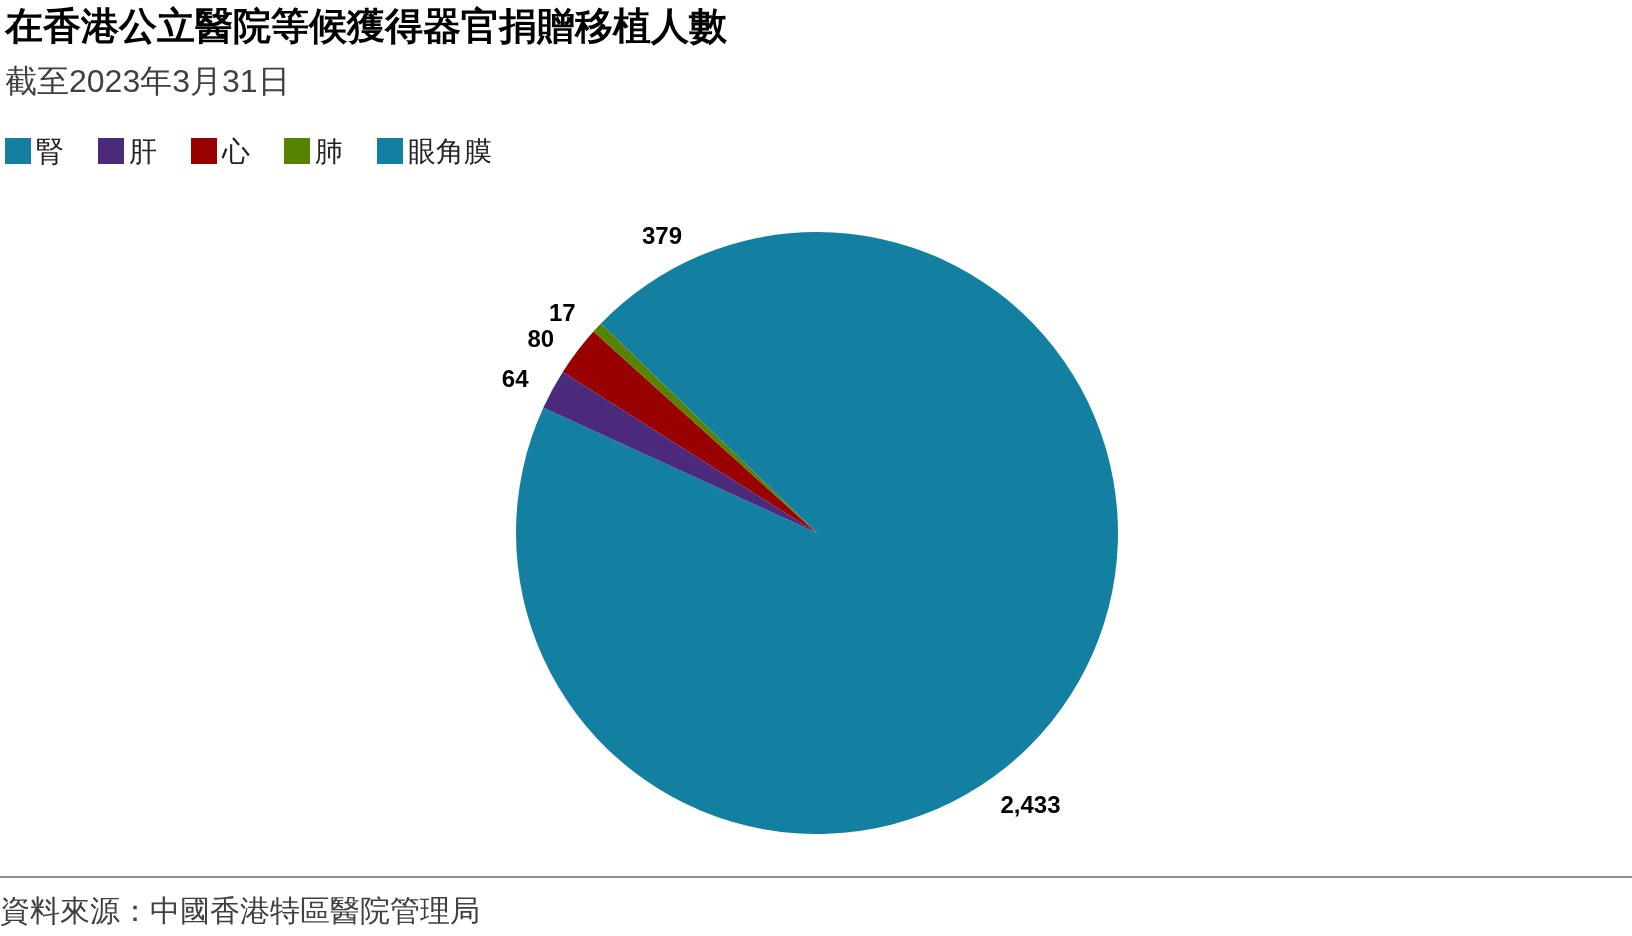 The image size is (1632, 936). I want to click on chart-title: 在香港公立醫院等候獲得器官捐贈移植人數, so click(366, 26).